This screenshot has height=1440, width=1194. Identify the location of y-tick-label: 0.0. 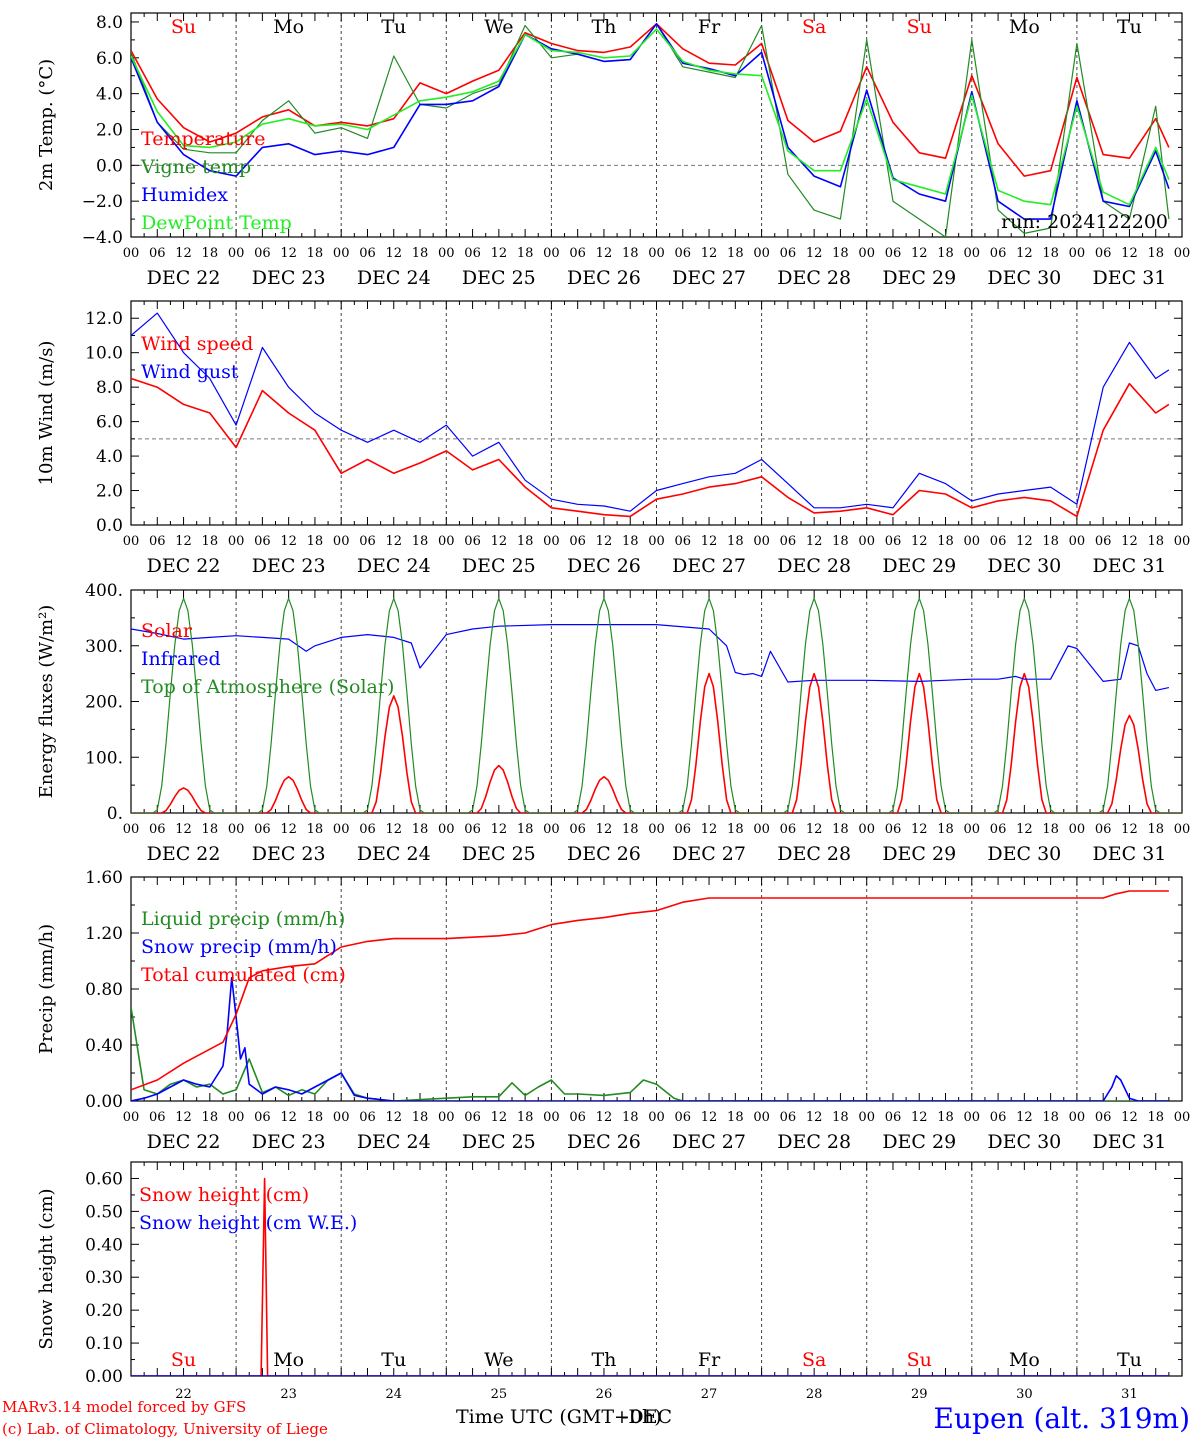
(109, 526).